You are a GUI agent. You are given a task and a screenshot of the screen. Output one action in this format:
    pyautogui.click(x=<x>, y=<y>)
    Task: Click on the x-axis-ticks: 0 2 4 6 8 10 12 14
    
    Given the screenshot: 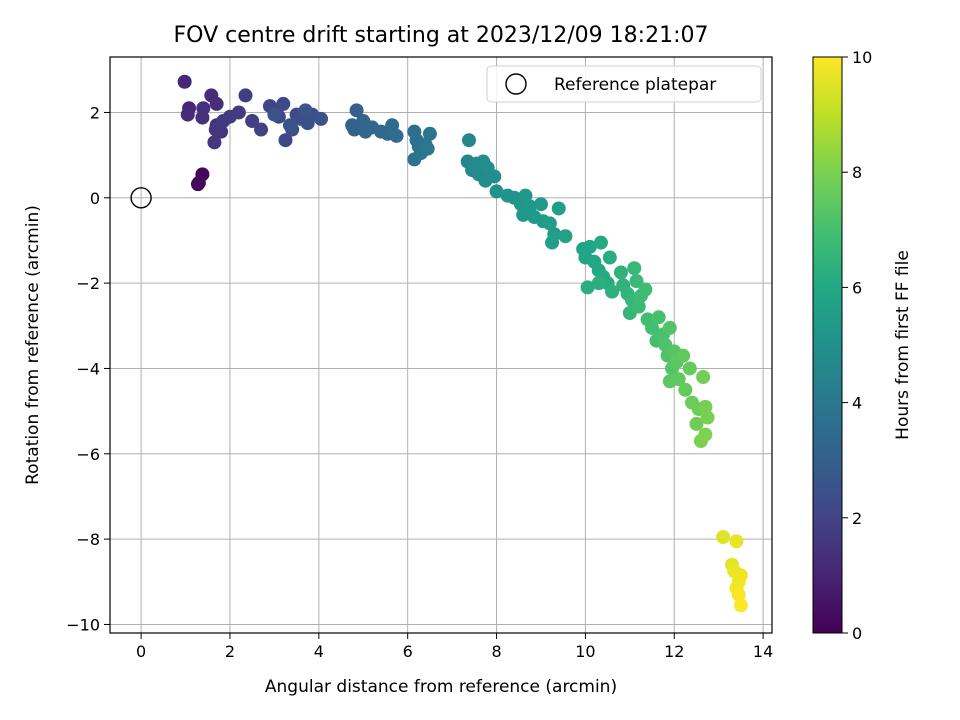 What is the action you would take?
    pyautogui.click(x=454, y=647)
    